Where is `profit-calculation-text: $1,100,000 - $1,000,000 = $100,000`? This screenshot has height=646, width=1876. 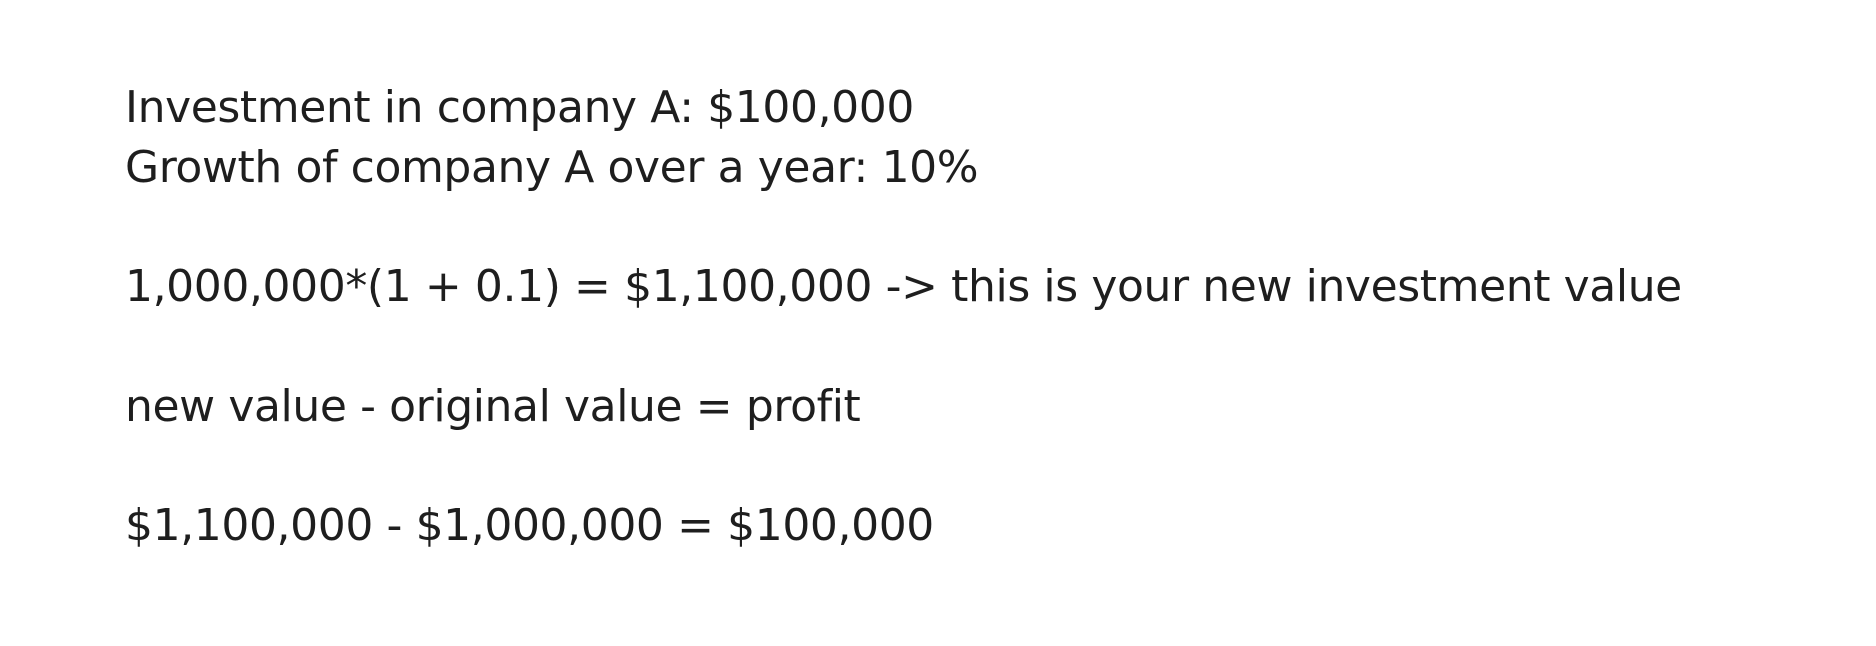
profit-calculation-text: $1,100,000 - $1,000,000 = $100,000 is located at coordinates (529, 525).